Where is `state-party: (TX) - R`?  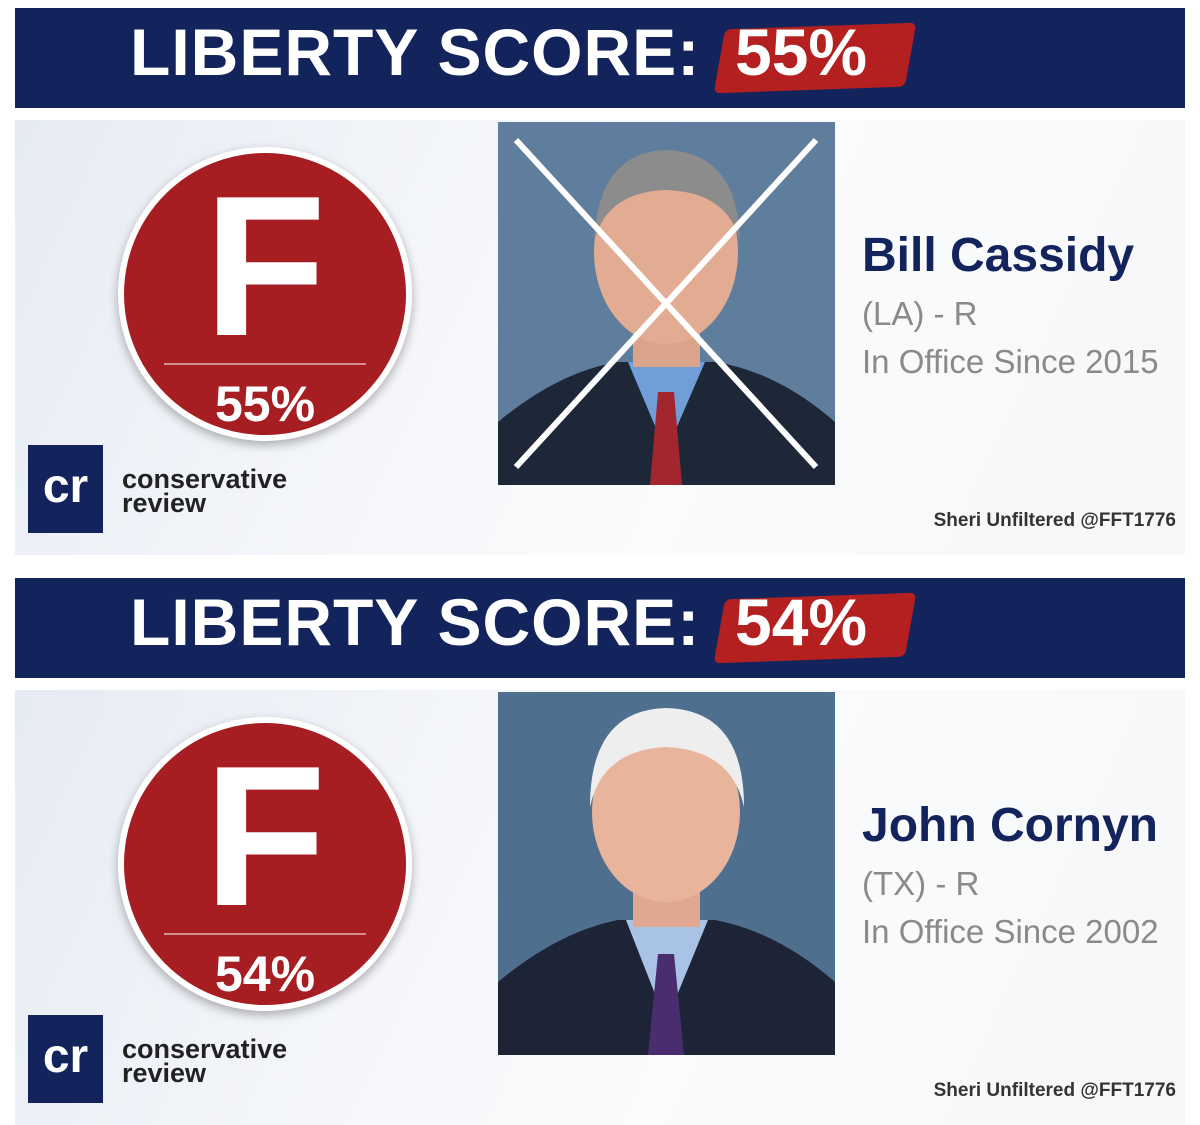
state-party: (TX) - R is located at coordinates (921, 883).